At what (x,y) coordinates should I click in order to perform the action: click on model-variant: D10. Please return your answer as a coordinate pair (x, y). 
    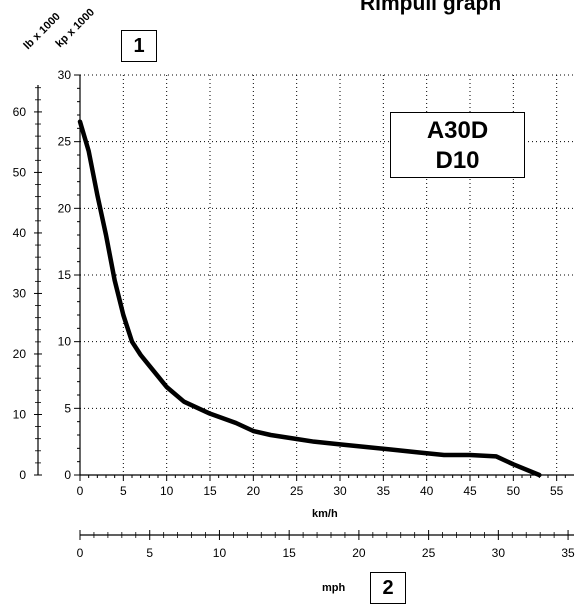
    Looking at the image, I should click on (457, 160).